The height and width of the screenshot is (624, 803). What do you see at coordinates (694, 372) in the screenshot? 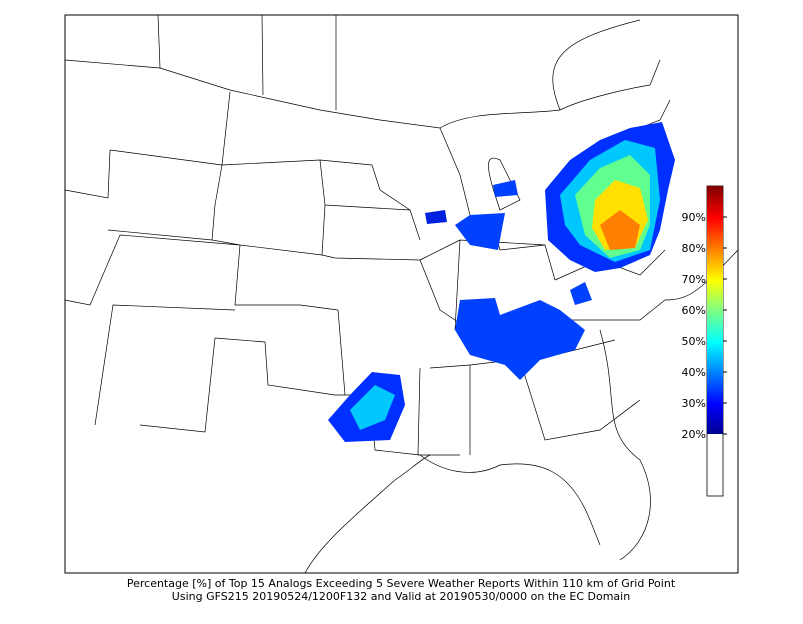
I see `colorbar-tick-label: 40%` at bounding box center [694, 372].